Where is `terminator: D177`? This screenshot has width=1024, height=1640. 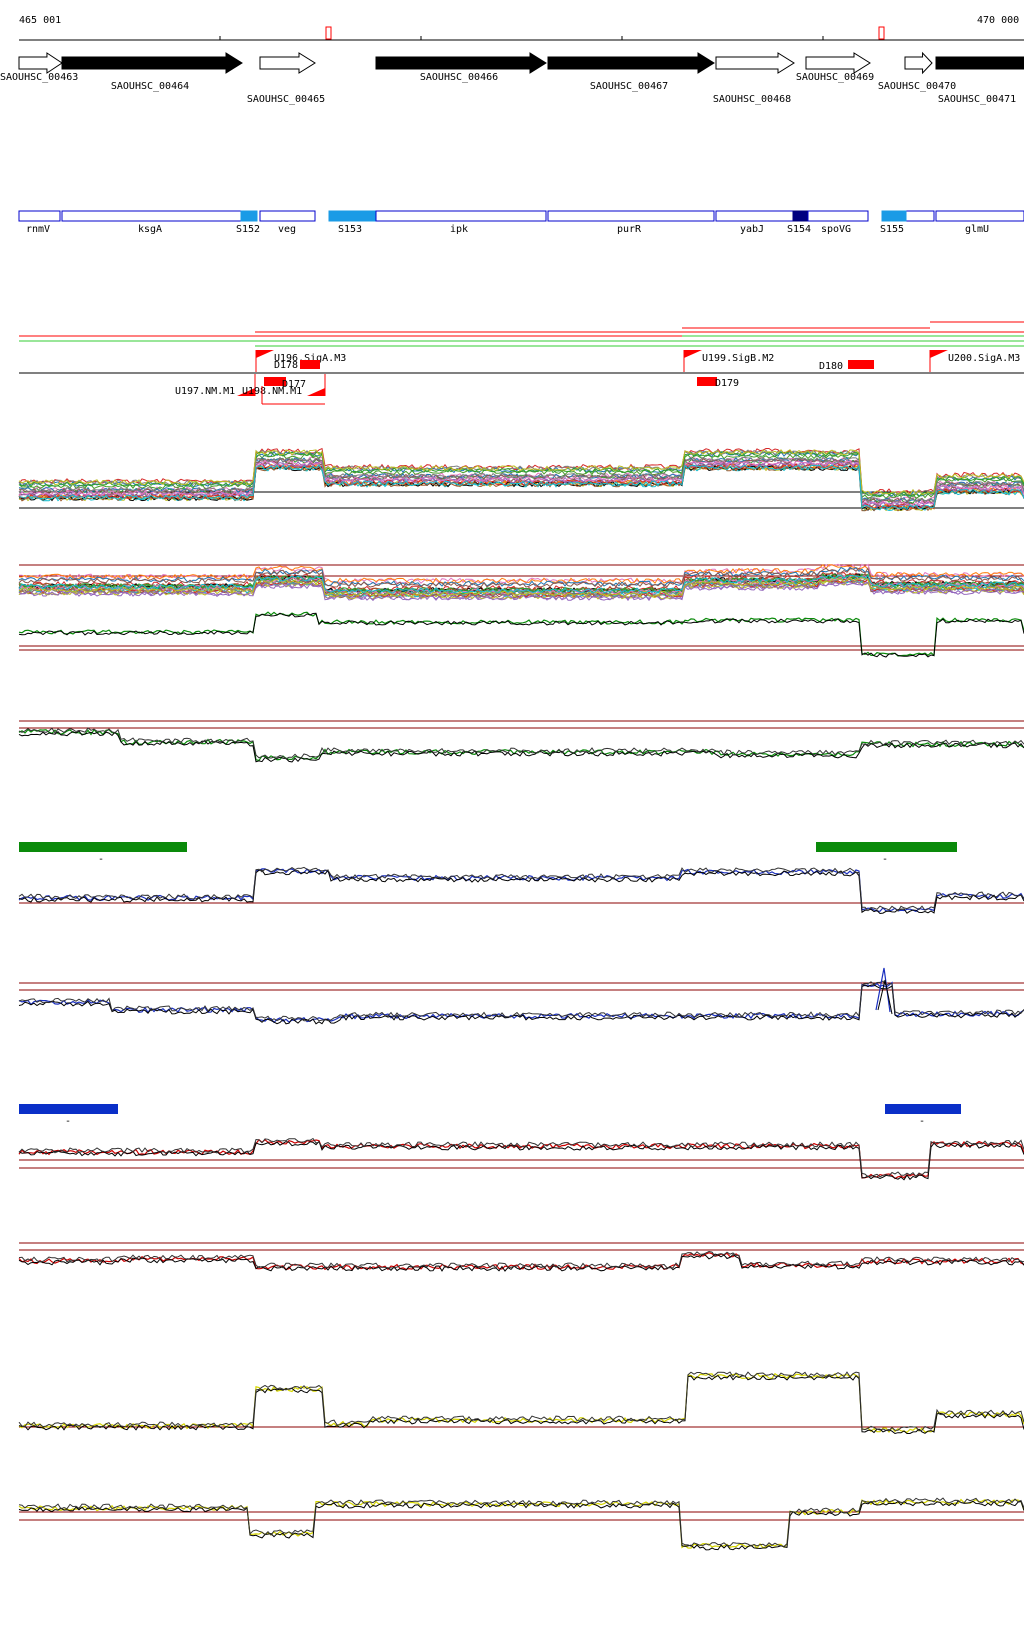 terminator: D177 is located at coordinates (285, 383).